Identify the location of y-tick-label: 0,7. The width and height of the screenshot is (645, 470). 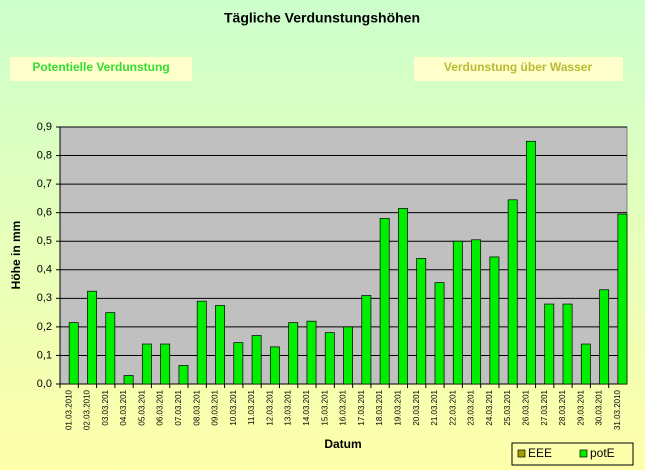
(44, 184).